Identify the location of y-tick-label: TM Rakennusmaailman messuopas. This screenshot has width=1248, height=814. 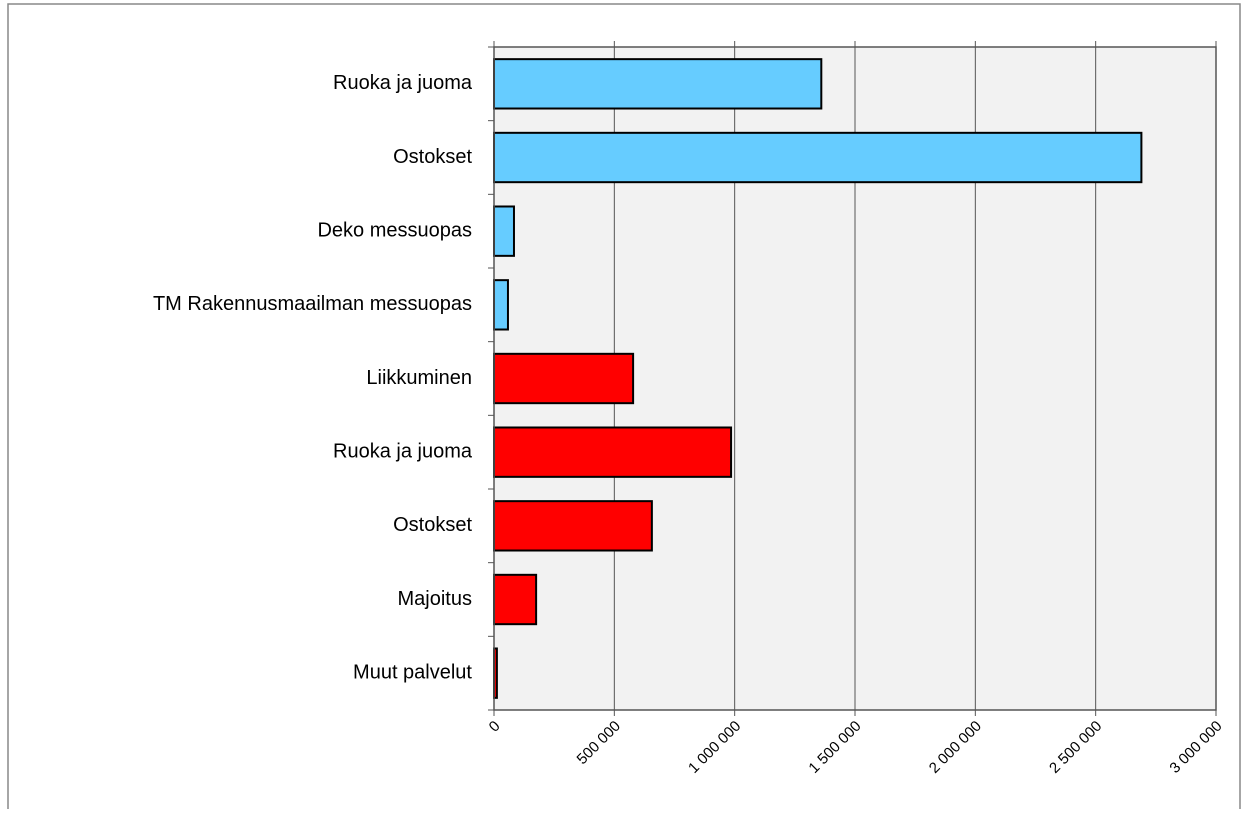
(312, 304).